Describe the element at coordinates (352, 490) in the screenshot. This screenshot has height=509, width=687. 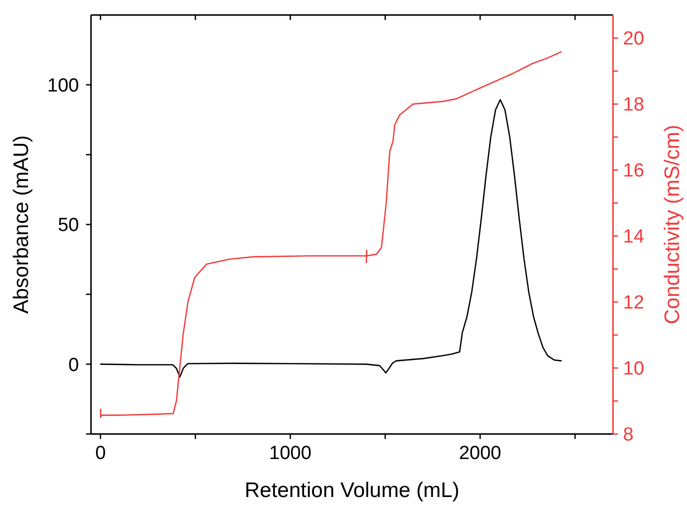
I see `x-axis-title: Retention Volume (mL)` at that location.